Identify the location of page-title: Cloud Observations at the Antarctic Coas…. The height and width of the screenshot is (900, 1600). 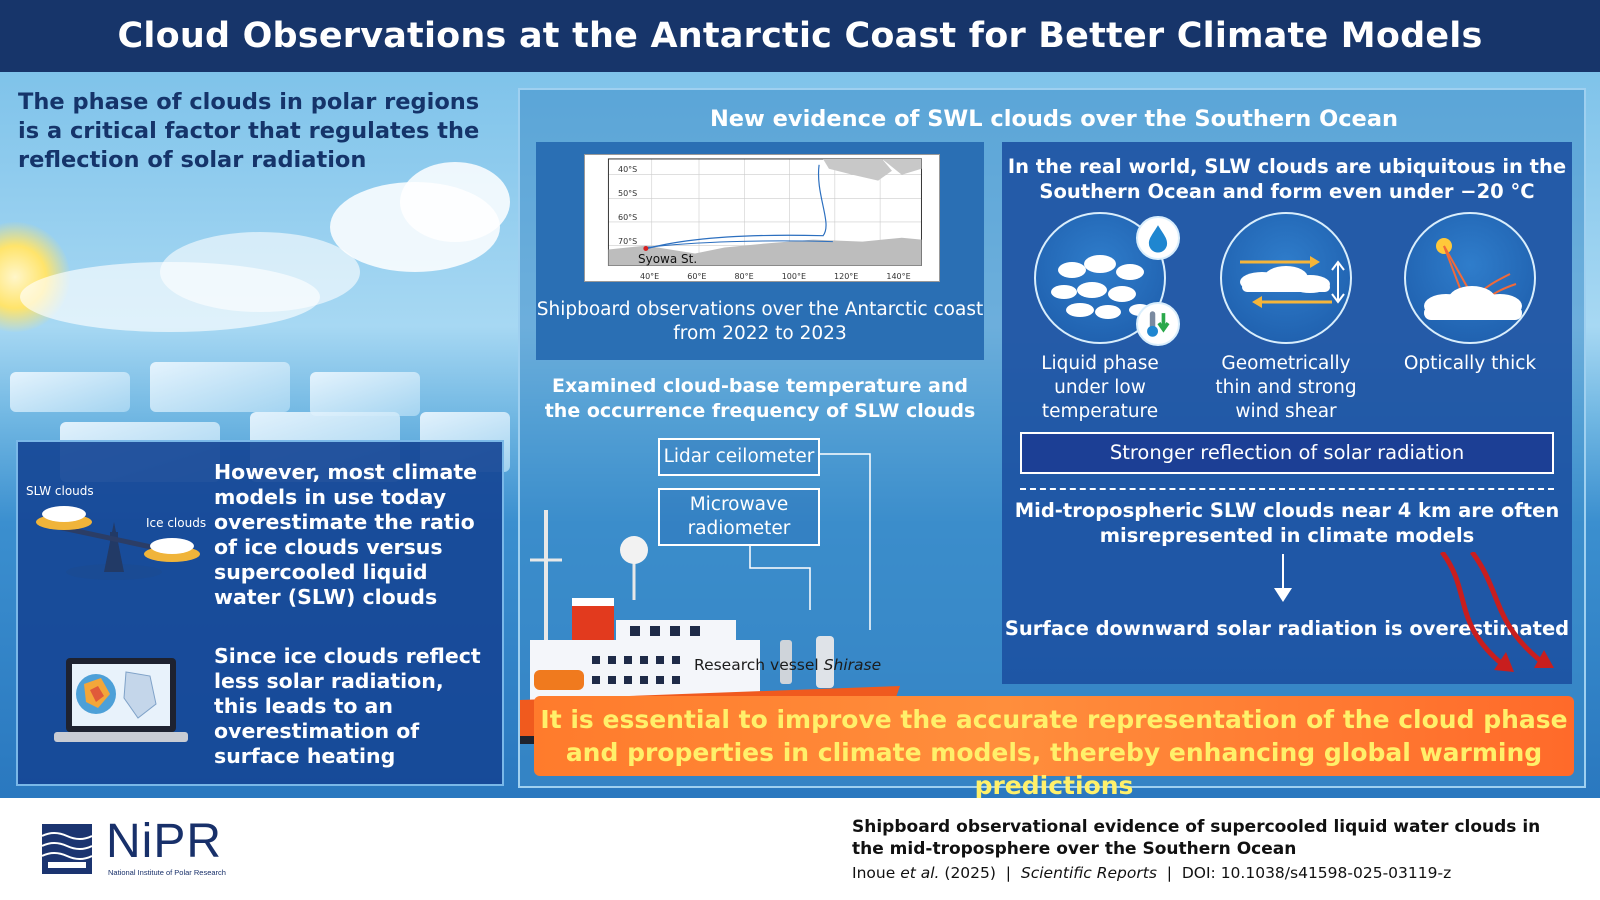
(800, 36).